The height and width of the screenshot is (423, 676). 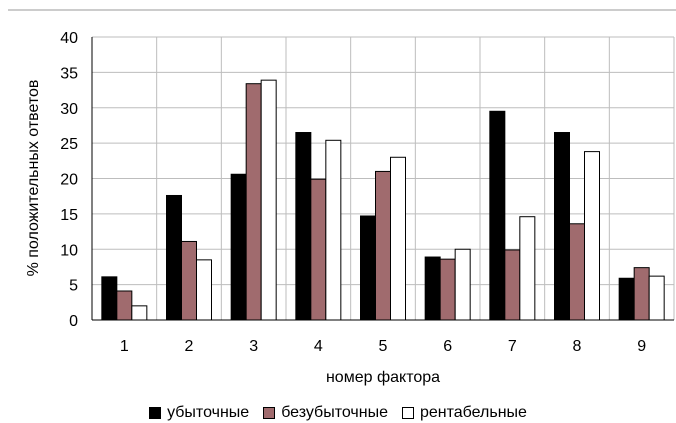 I want to click on x-tick-label: 9, so click(x=641, y=346).